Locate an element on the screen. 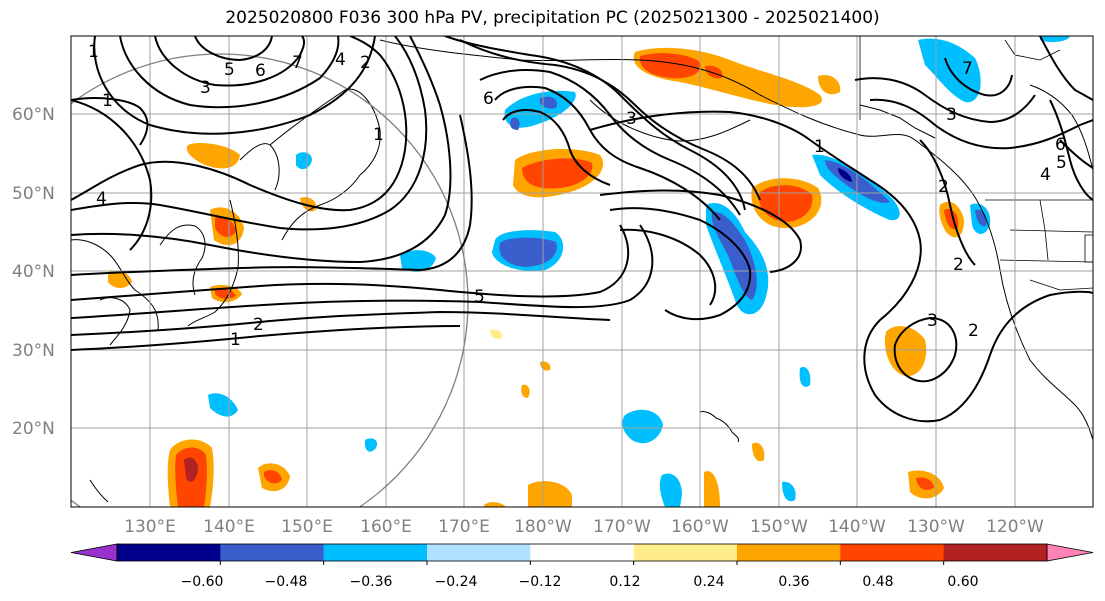 The image size is (1105, 601). lat-label: 30°N is located at coordinates (33, 351).